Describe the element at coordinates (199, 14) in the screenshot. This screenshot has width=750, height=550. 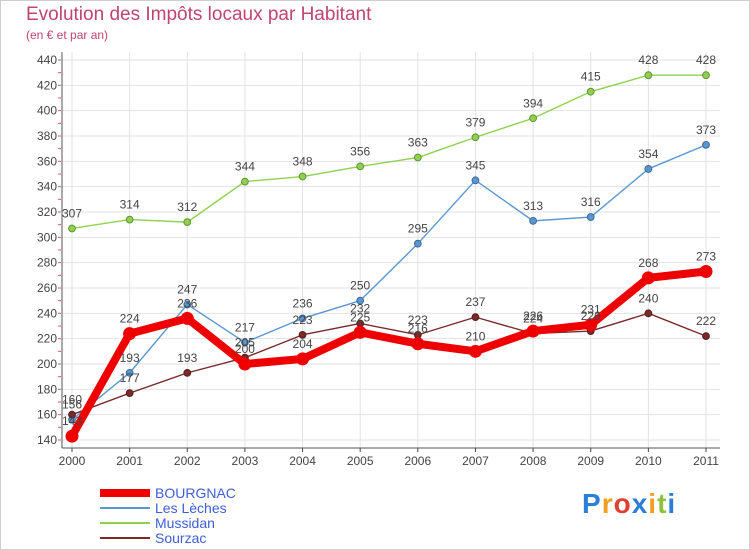
I see `chart-title: Evolution des Impôts locaux par Habitant` at that location.